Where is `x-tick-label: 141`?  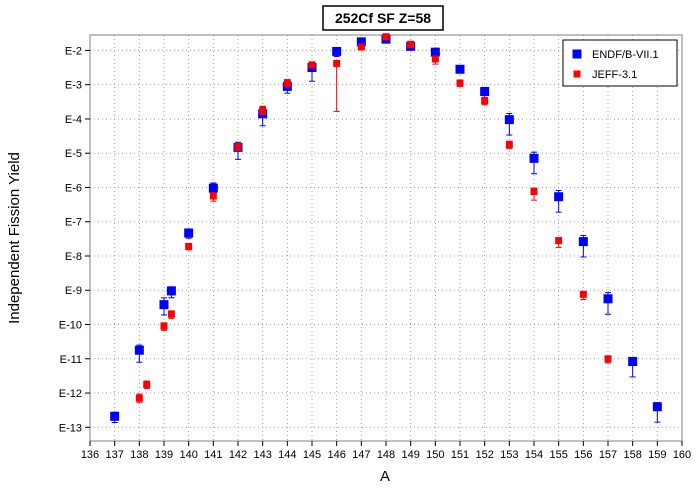 x-tick-label: 141 is located at coordinates (213, 455).